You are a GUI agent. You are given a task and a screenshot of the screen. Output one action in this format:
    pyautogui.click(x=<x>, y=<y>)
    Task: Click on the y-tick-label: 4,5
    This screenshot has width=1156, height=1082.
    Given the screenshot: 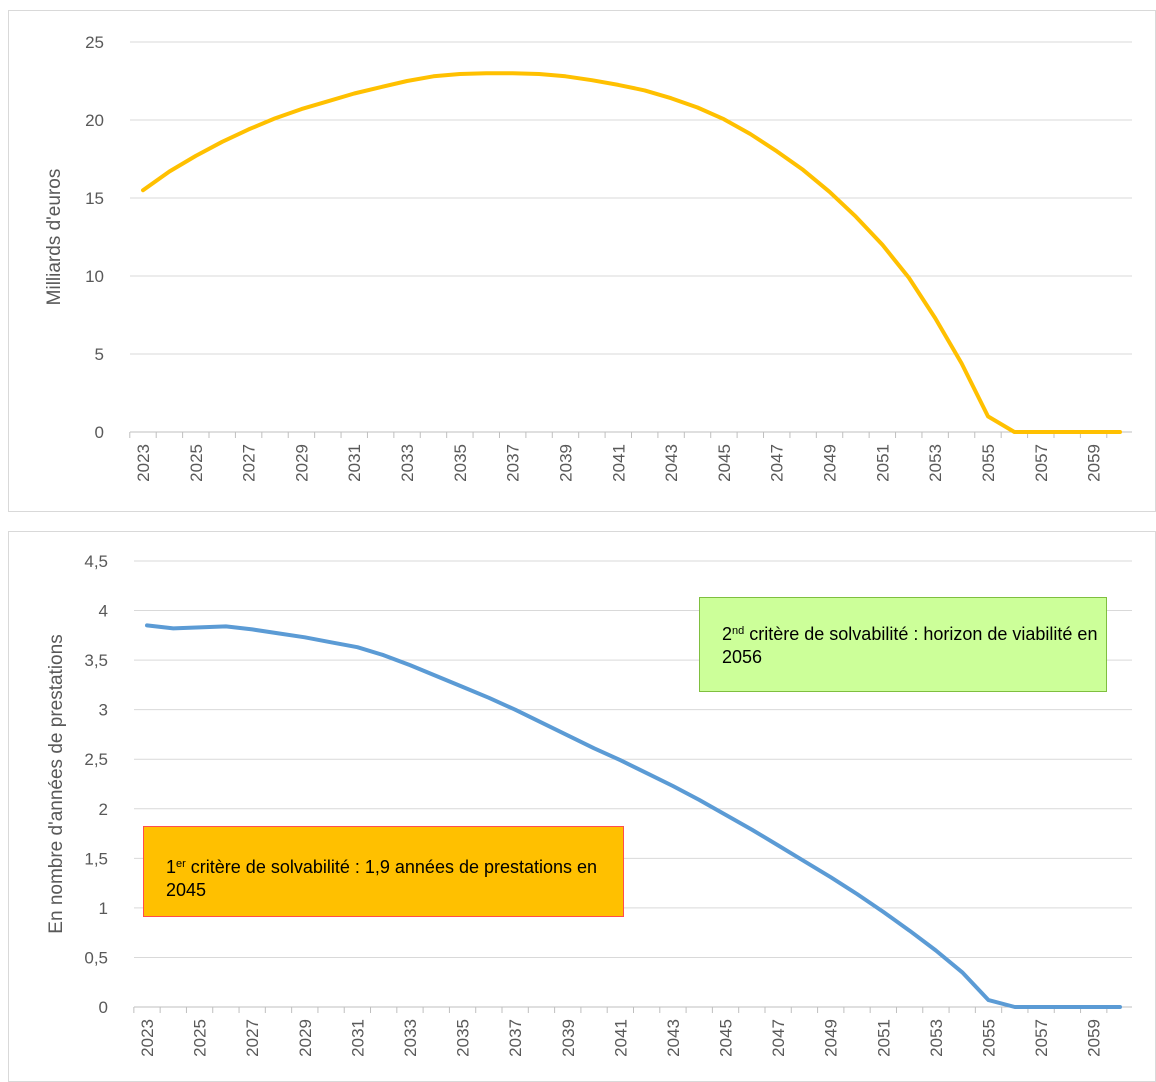 What is the action you would take?
    pyautogui.click(x=96, y=561)
    